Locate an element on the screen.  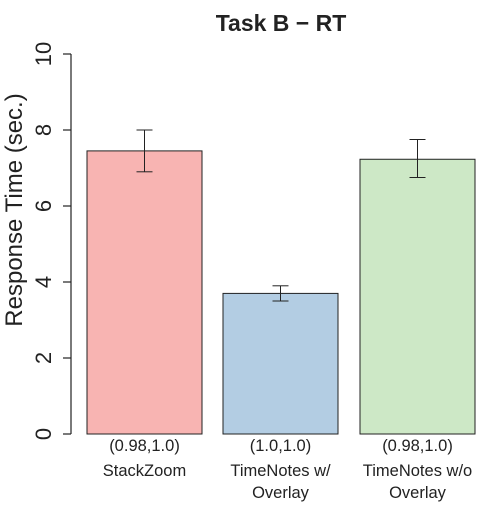
y-tick-label: 8 is located at coordinates (43, 130).